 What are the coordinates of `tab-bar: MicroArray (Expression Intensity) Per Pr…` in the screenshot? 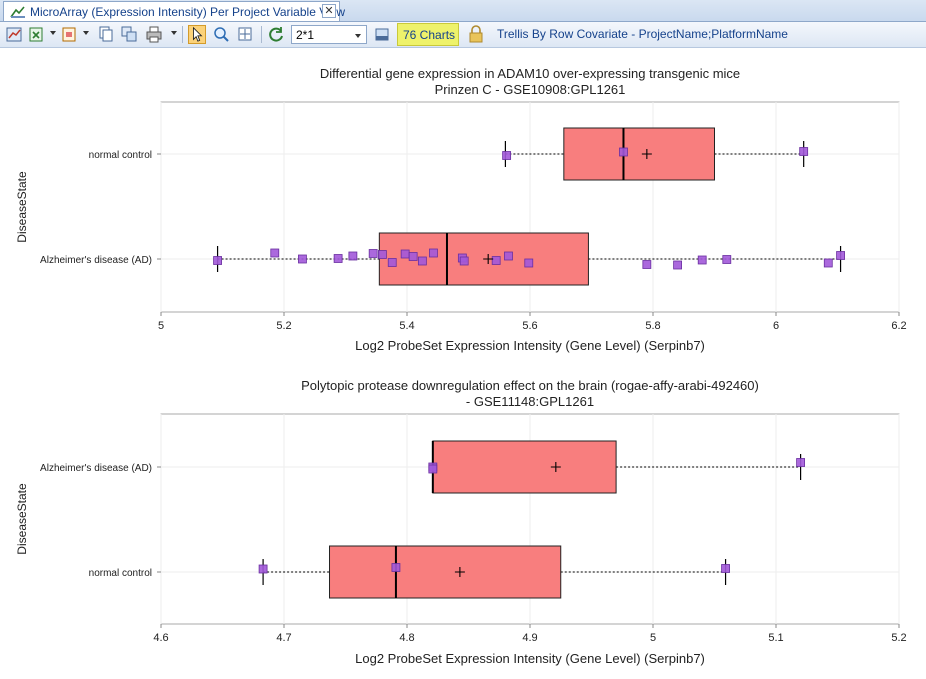 It's located at (463, 11).